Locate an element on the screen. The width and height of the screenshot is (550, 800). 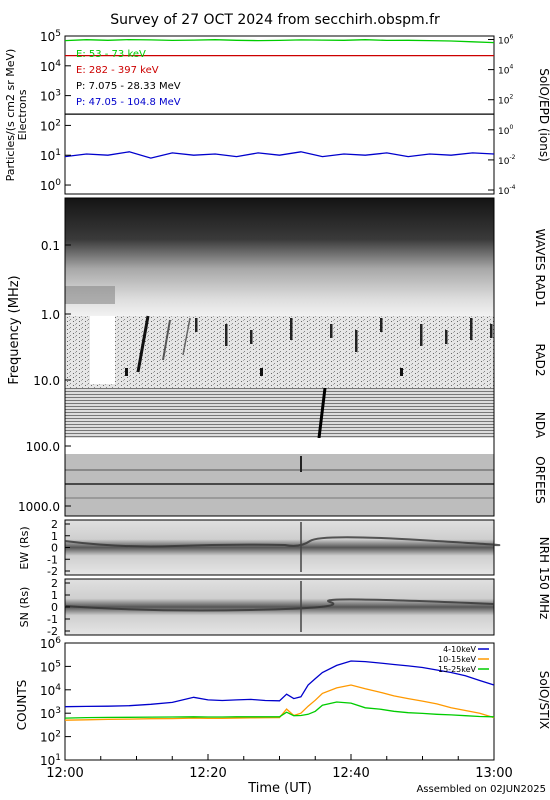
freq-tick-label: 1000.0 is located at coordinates (39, 507).